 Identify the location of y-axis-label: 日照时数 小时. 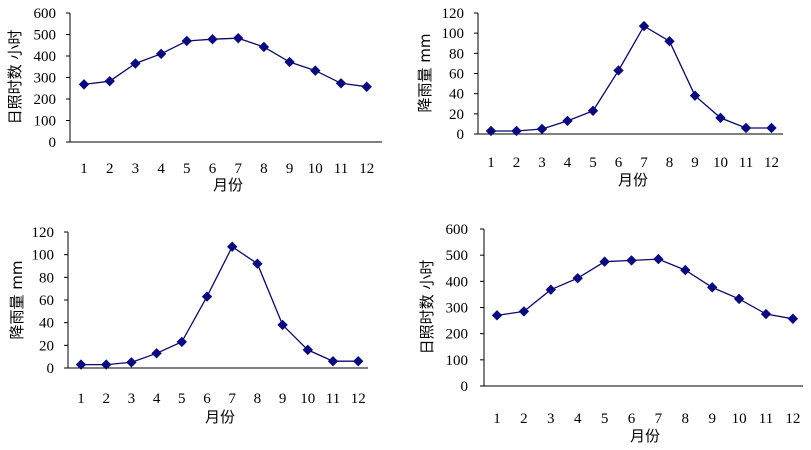
(427, 307).